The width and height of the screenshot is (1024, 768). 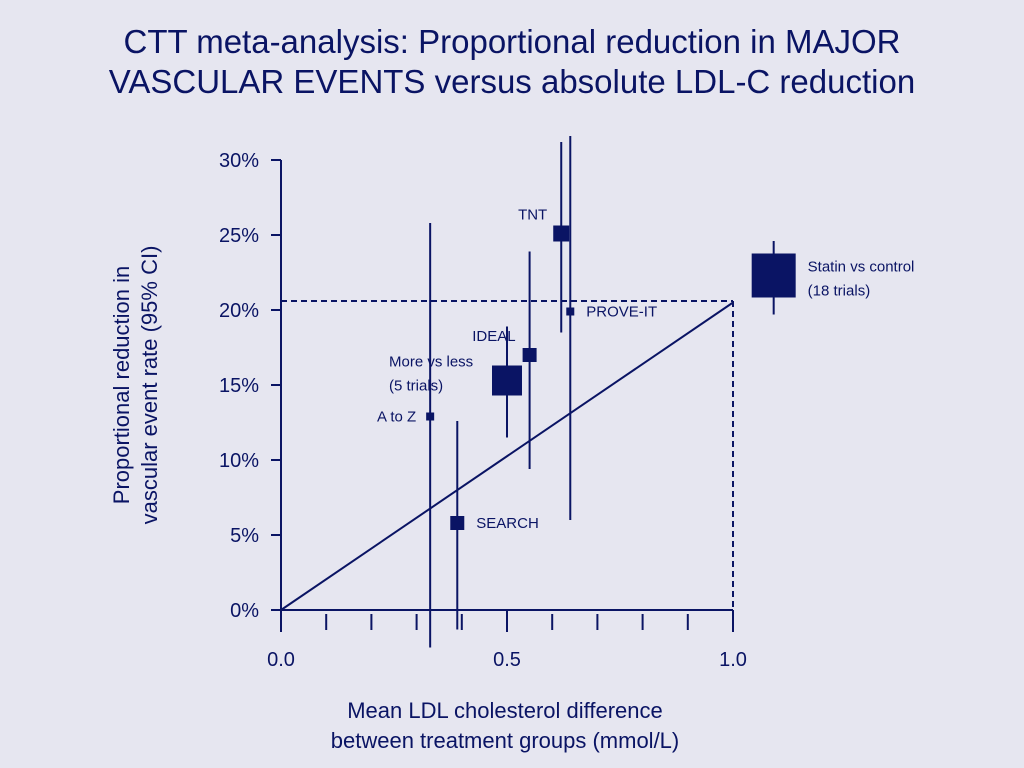 I want to click on data-point-label-line: PROVE-IT, so click(x=621, y=312).